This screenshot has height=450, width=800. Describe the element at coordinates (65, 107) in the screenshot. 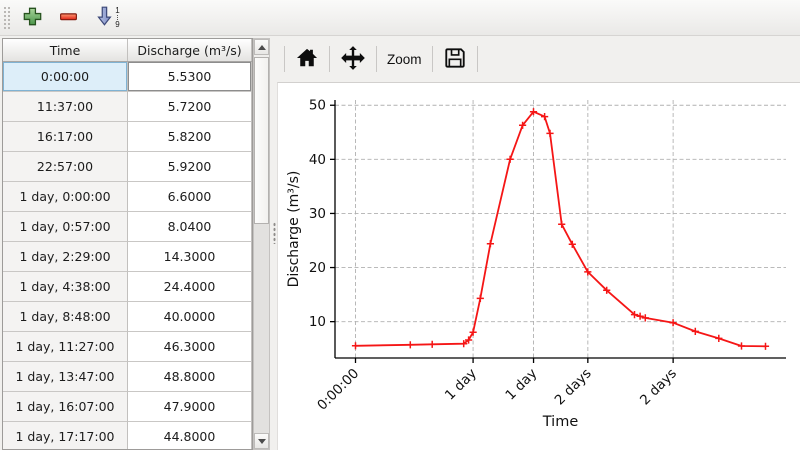

I see `time-cell: 11:37:00` at that location.